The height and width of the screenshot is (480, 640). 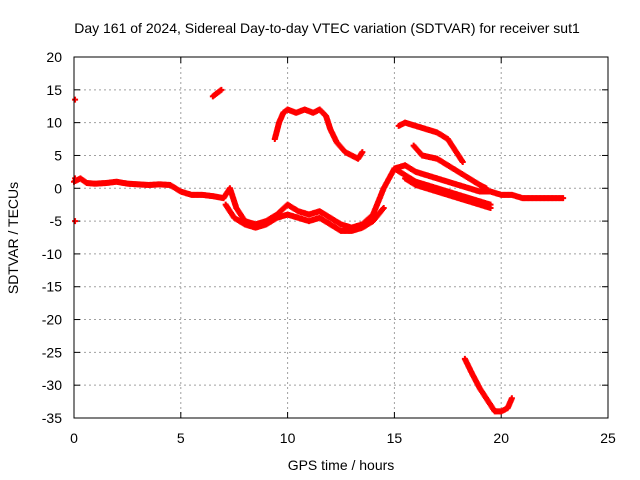 I want to click on series-main-track, so click(x=319, y=196).